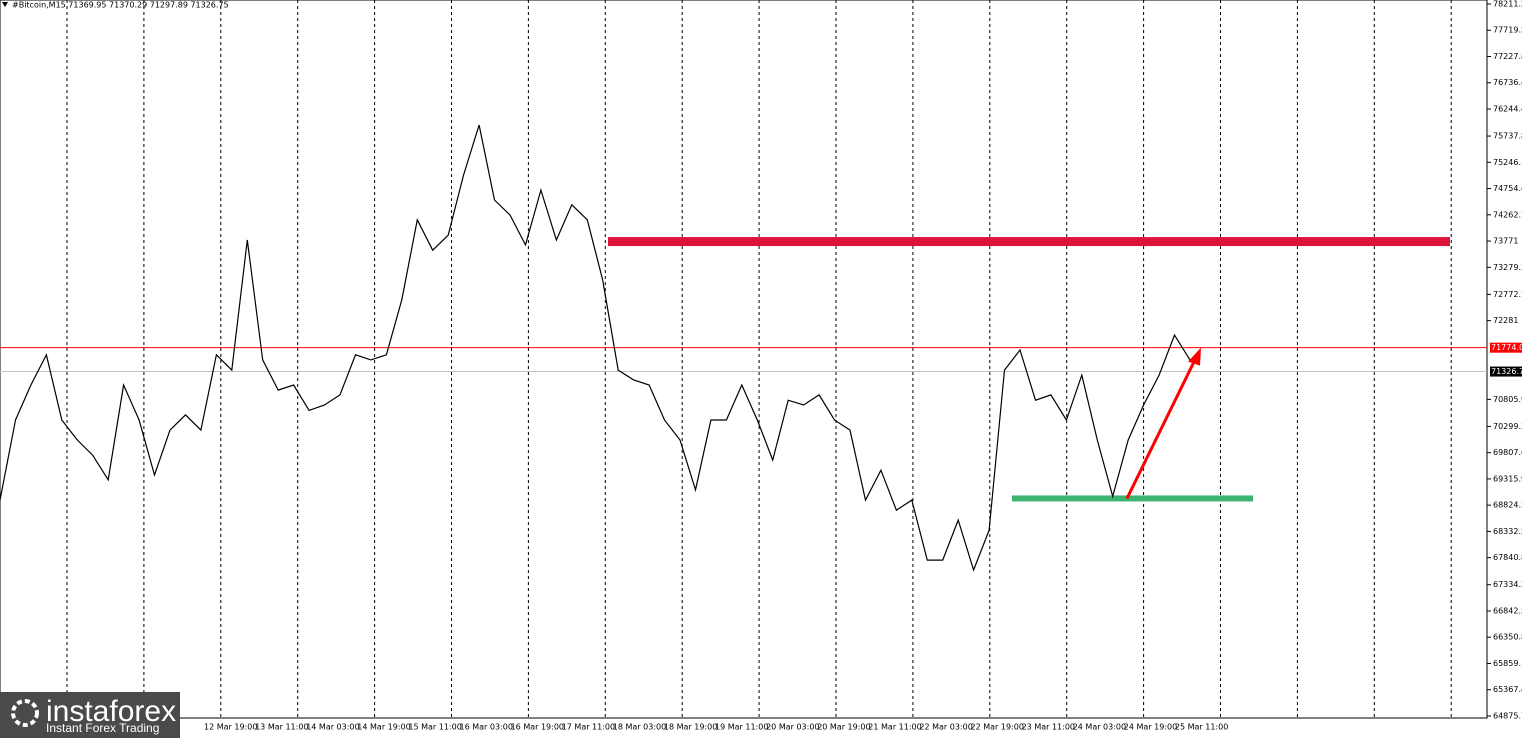 This screenshot has width=1522, height=738. Describe the element at coordinates (1507, 56) in the screenshot. I see `y-tick-label: 77227.8` at that location.